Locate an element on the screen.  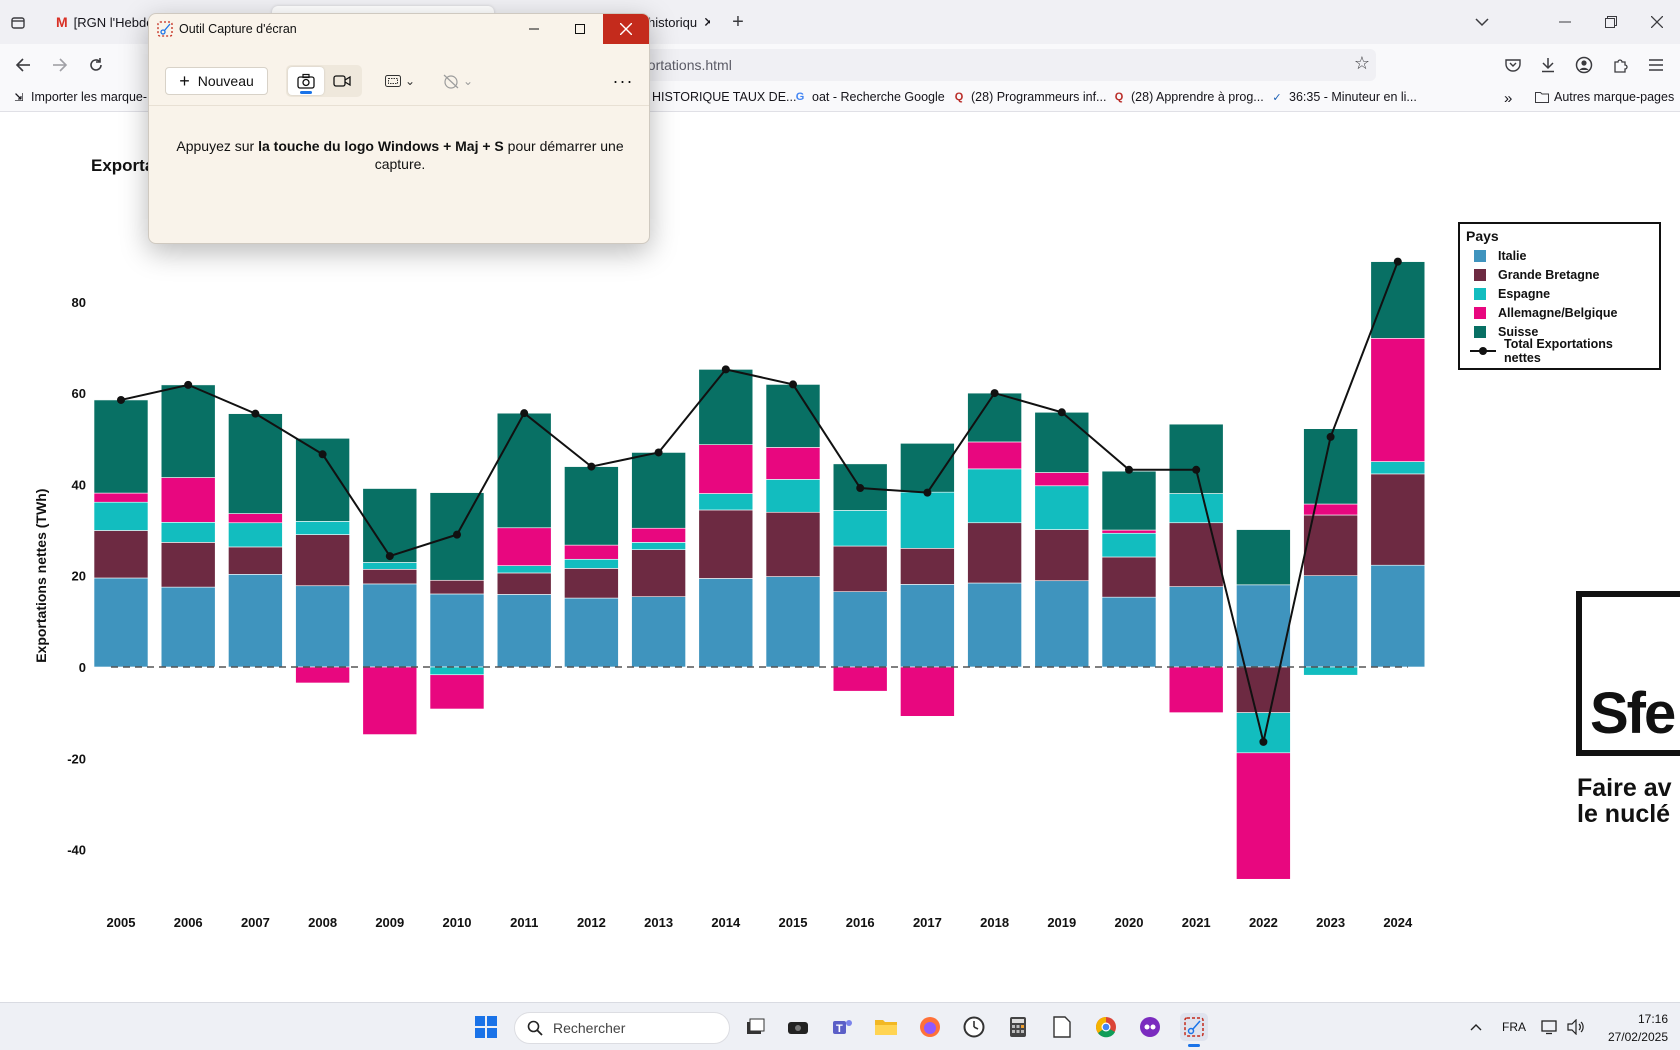
legend-label: Italie is located at coordinates (1512, 255).